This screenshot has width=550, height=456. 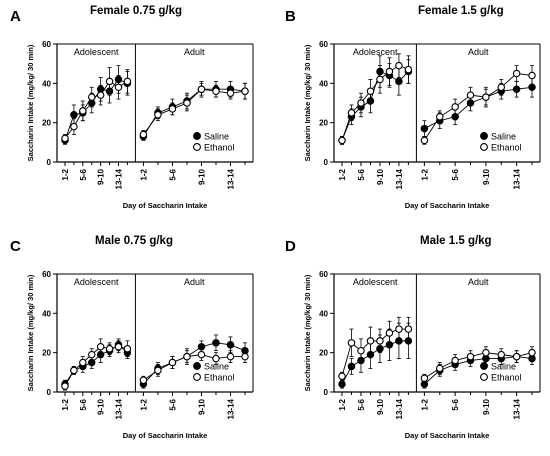 I want to click on panel-title: Female 0.75 g/kg, so click(x=136, y=11).